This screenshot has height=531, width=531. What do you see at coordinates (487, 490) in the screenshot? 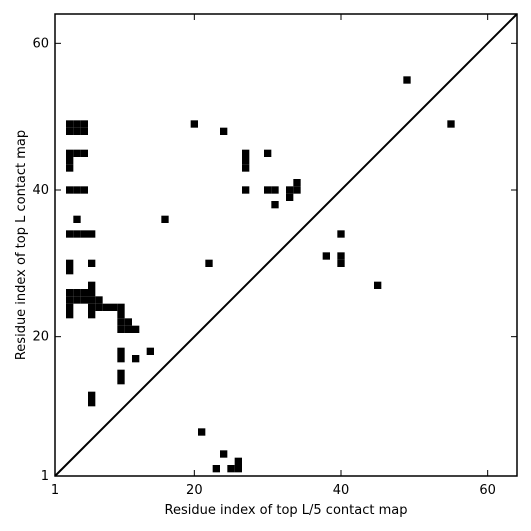
I see `x-tick-label: 60` at bounding box center [487, 490].